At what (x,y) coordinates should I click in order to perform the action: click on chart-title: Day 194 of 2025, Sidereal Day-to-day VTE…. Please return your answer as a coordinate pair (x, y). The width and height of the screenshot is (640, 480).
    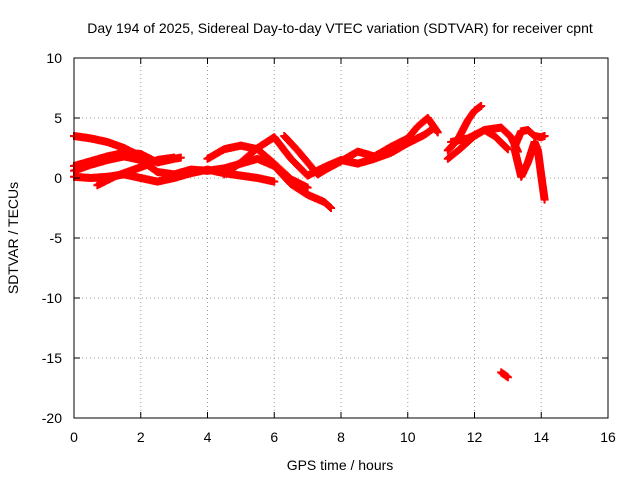
    Looking at the image, I should click on (340, 28).